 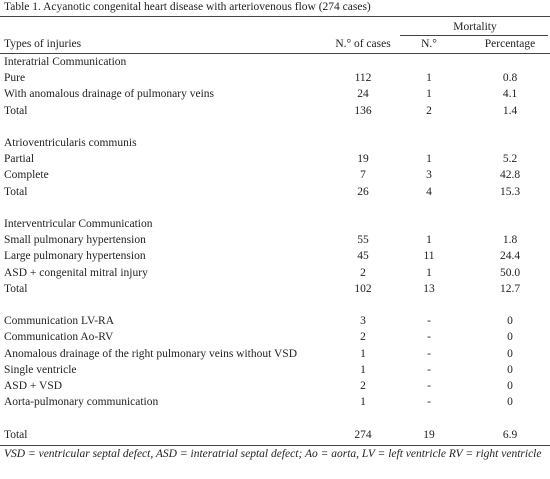 What do you see at coordinates (75, 240) in the screenshot?
I see `row-label: Small pulmonary hypertension` at bounding box center [75, 240].